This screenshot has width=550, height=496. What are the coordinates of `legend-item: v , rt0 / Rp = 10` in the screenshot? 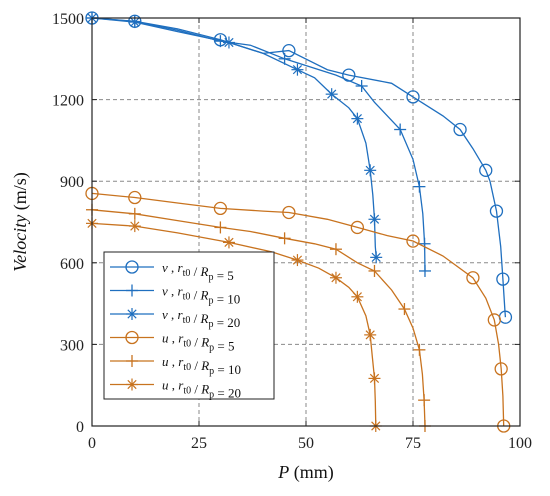 It's located at (175, 295).